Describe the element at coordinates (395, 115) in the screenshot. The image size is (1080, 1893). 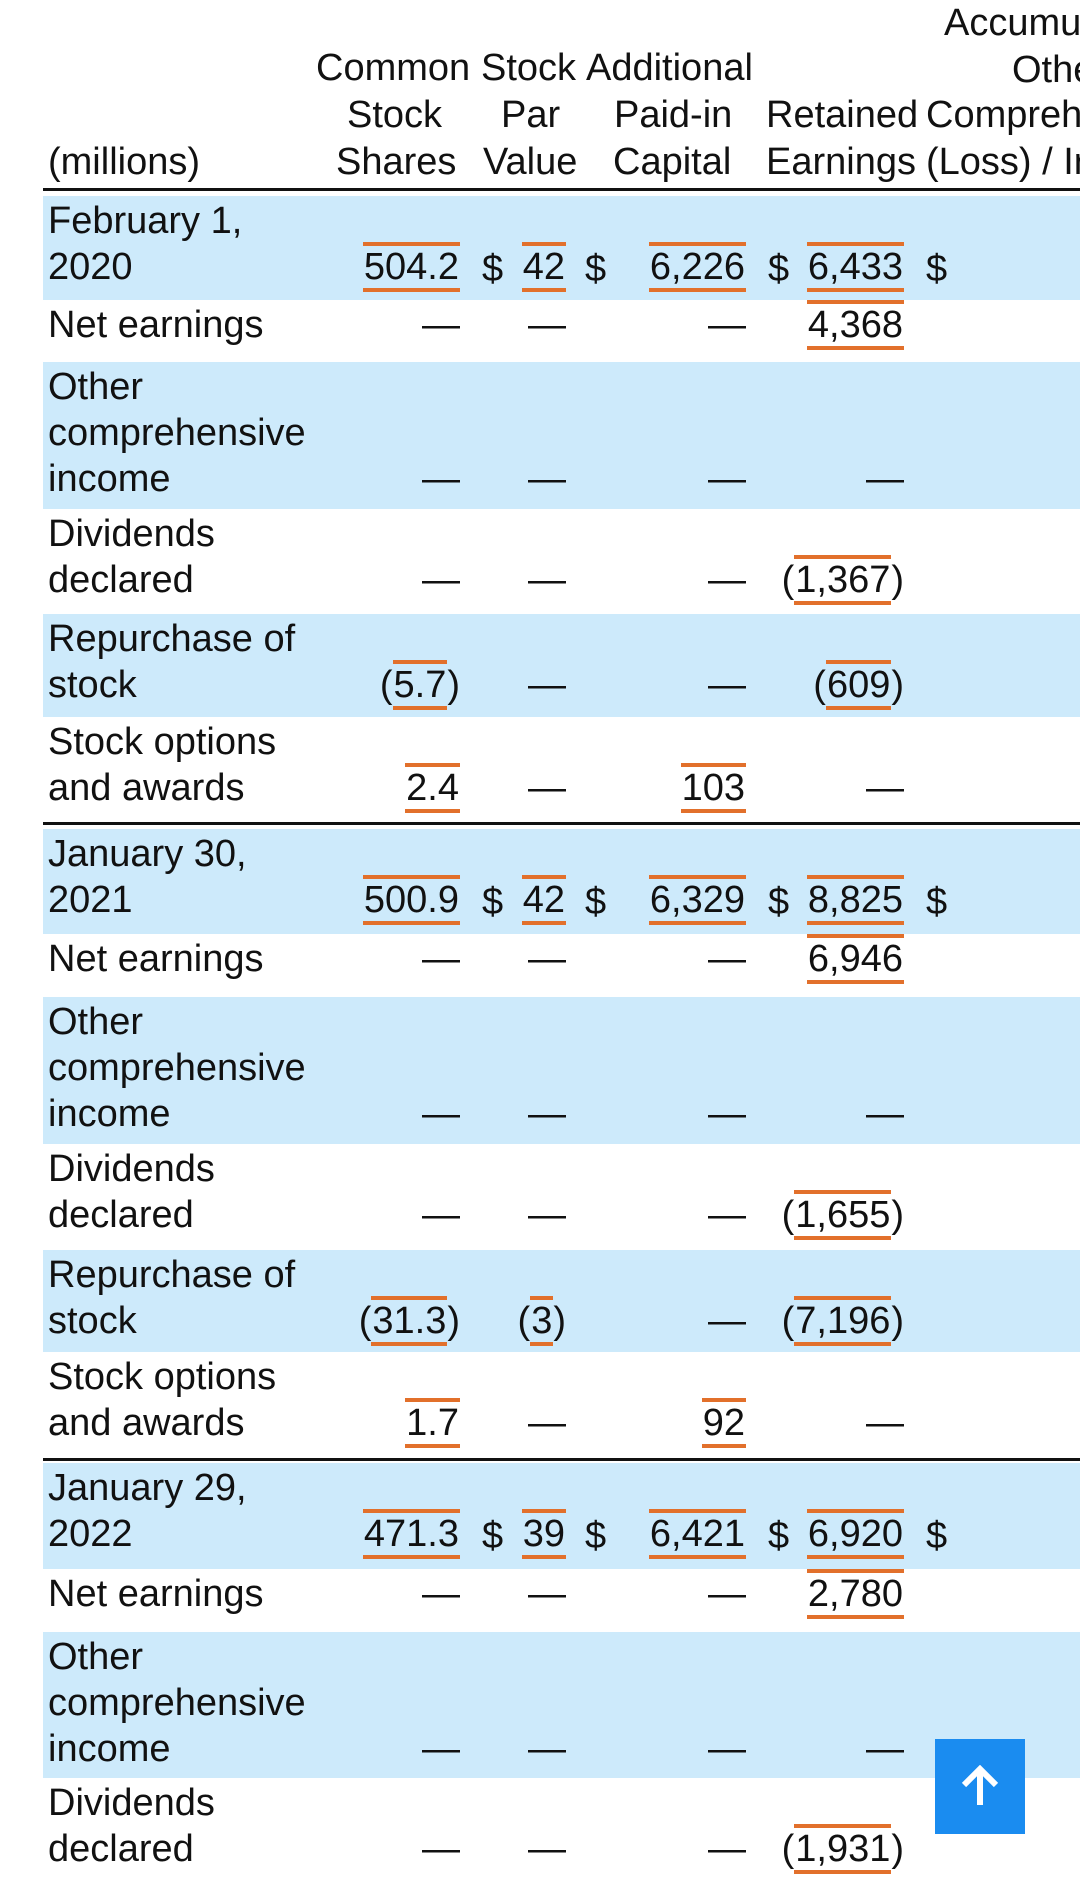
I see `header-shares-line2: Stock` at that location.